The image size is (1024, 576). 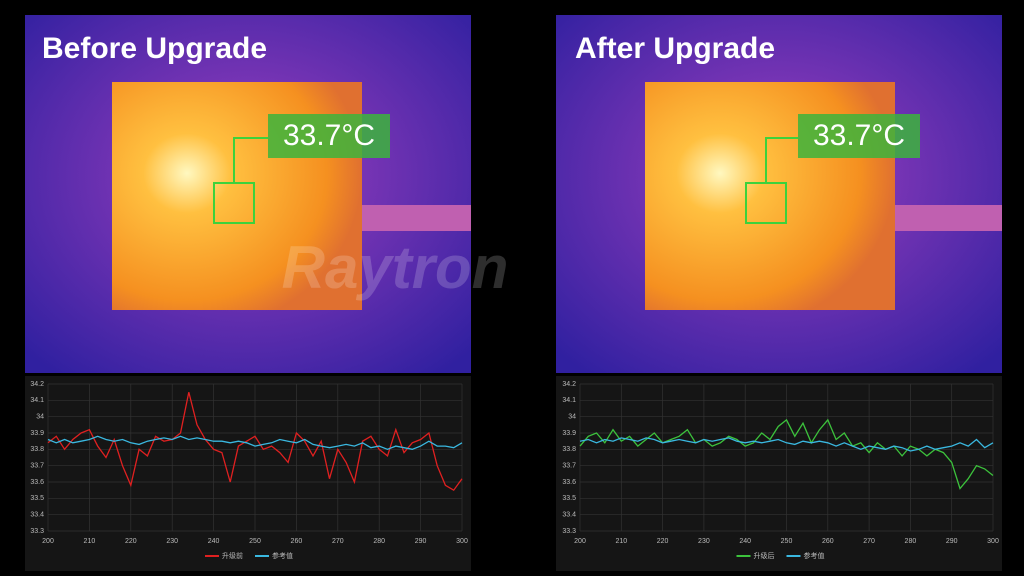 What do you see at coordinates (675, 48) in the screenshot?
I see `panel-title: After Upgrade` at bounding box center [675, 48].